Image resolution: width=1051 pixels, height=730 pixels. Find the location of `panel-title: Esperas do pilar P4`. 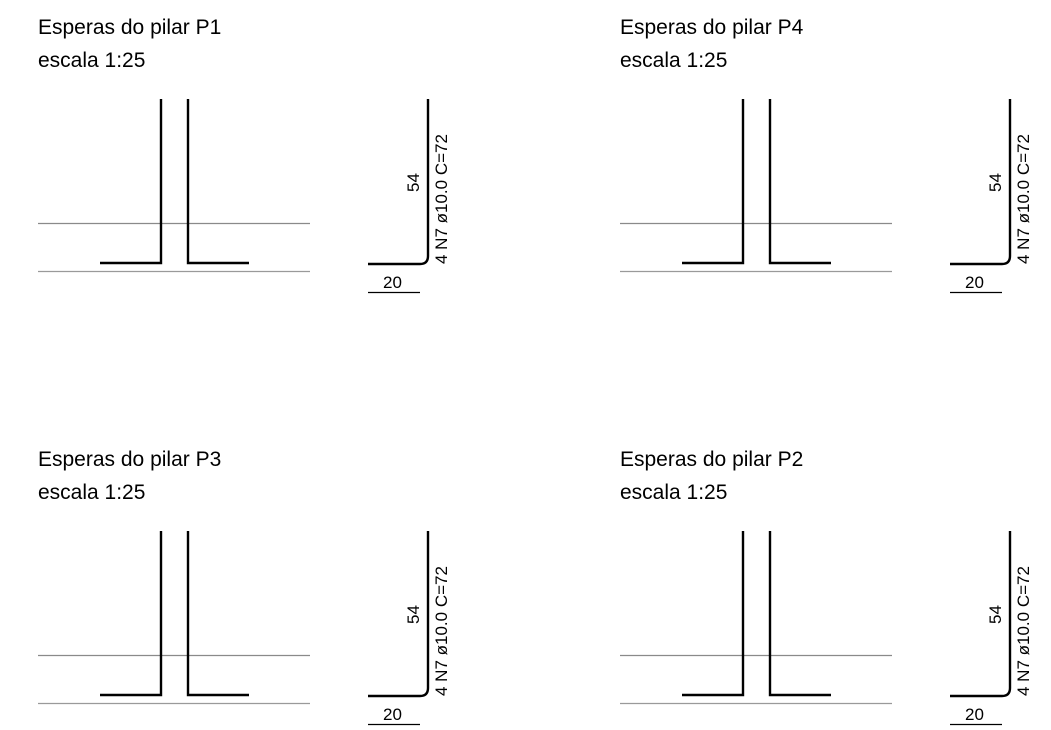

panel-title: Esperas do pilar P4 is located at coordinates (712, 27).